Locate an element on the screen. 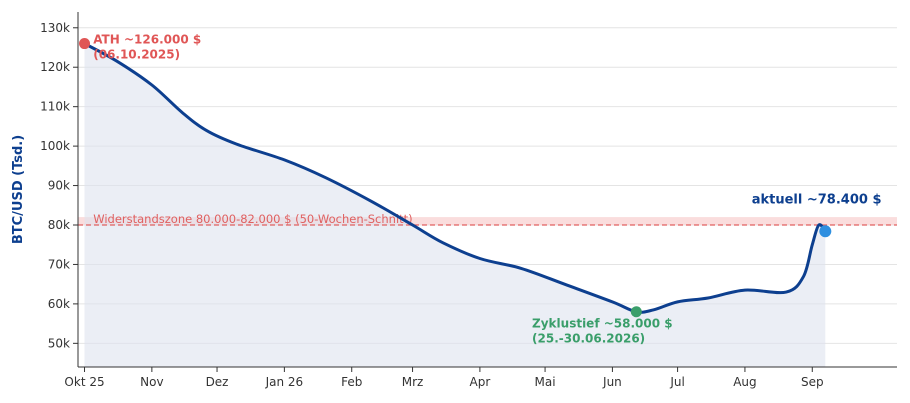  y-tick-label: 70k is located at coordinates (59, 264).